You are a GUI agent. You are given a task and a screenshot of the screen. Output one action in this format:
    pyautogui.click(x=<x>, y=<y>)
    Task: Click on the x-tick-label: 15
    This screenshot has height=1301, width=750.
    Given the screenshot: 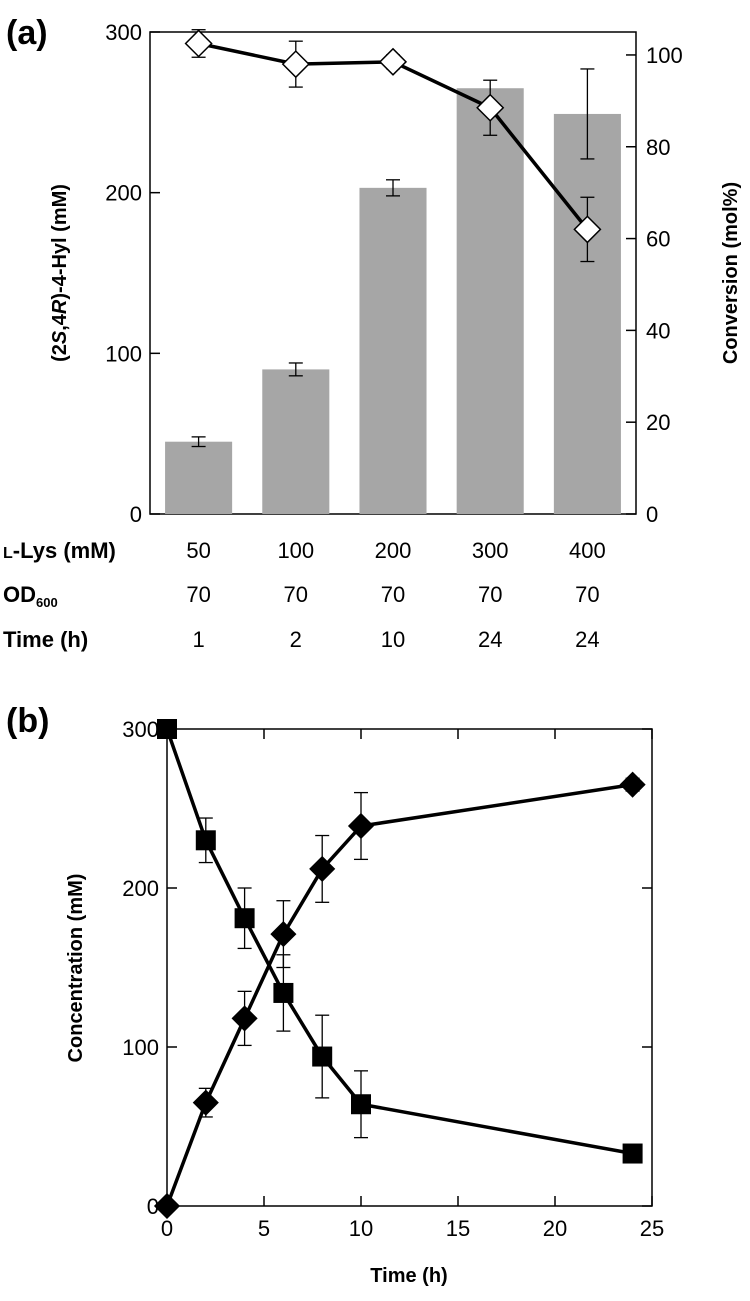 What is the action you would take?
    pyautogui.click(x=458, y=1228)
    